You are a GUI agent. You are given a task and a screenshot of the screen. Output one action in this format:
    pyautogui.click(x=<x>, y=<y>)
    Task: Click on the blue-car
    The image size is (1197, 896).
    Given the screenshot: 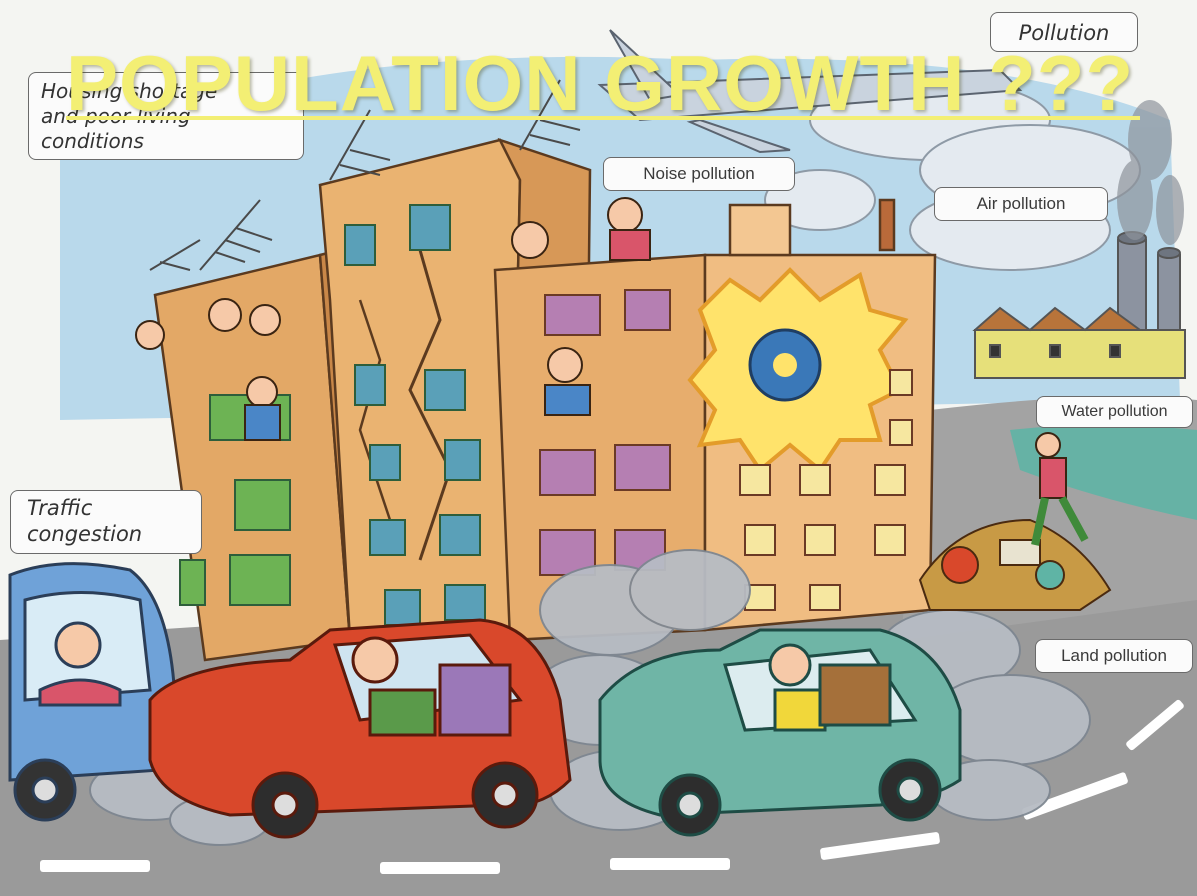 What is the action you would take?
    pyautogui.click(x=92, y=692)
    